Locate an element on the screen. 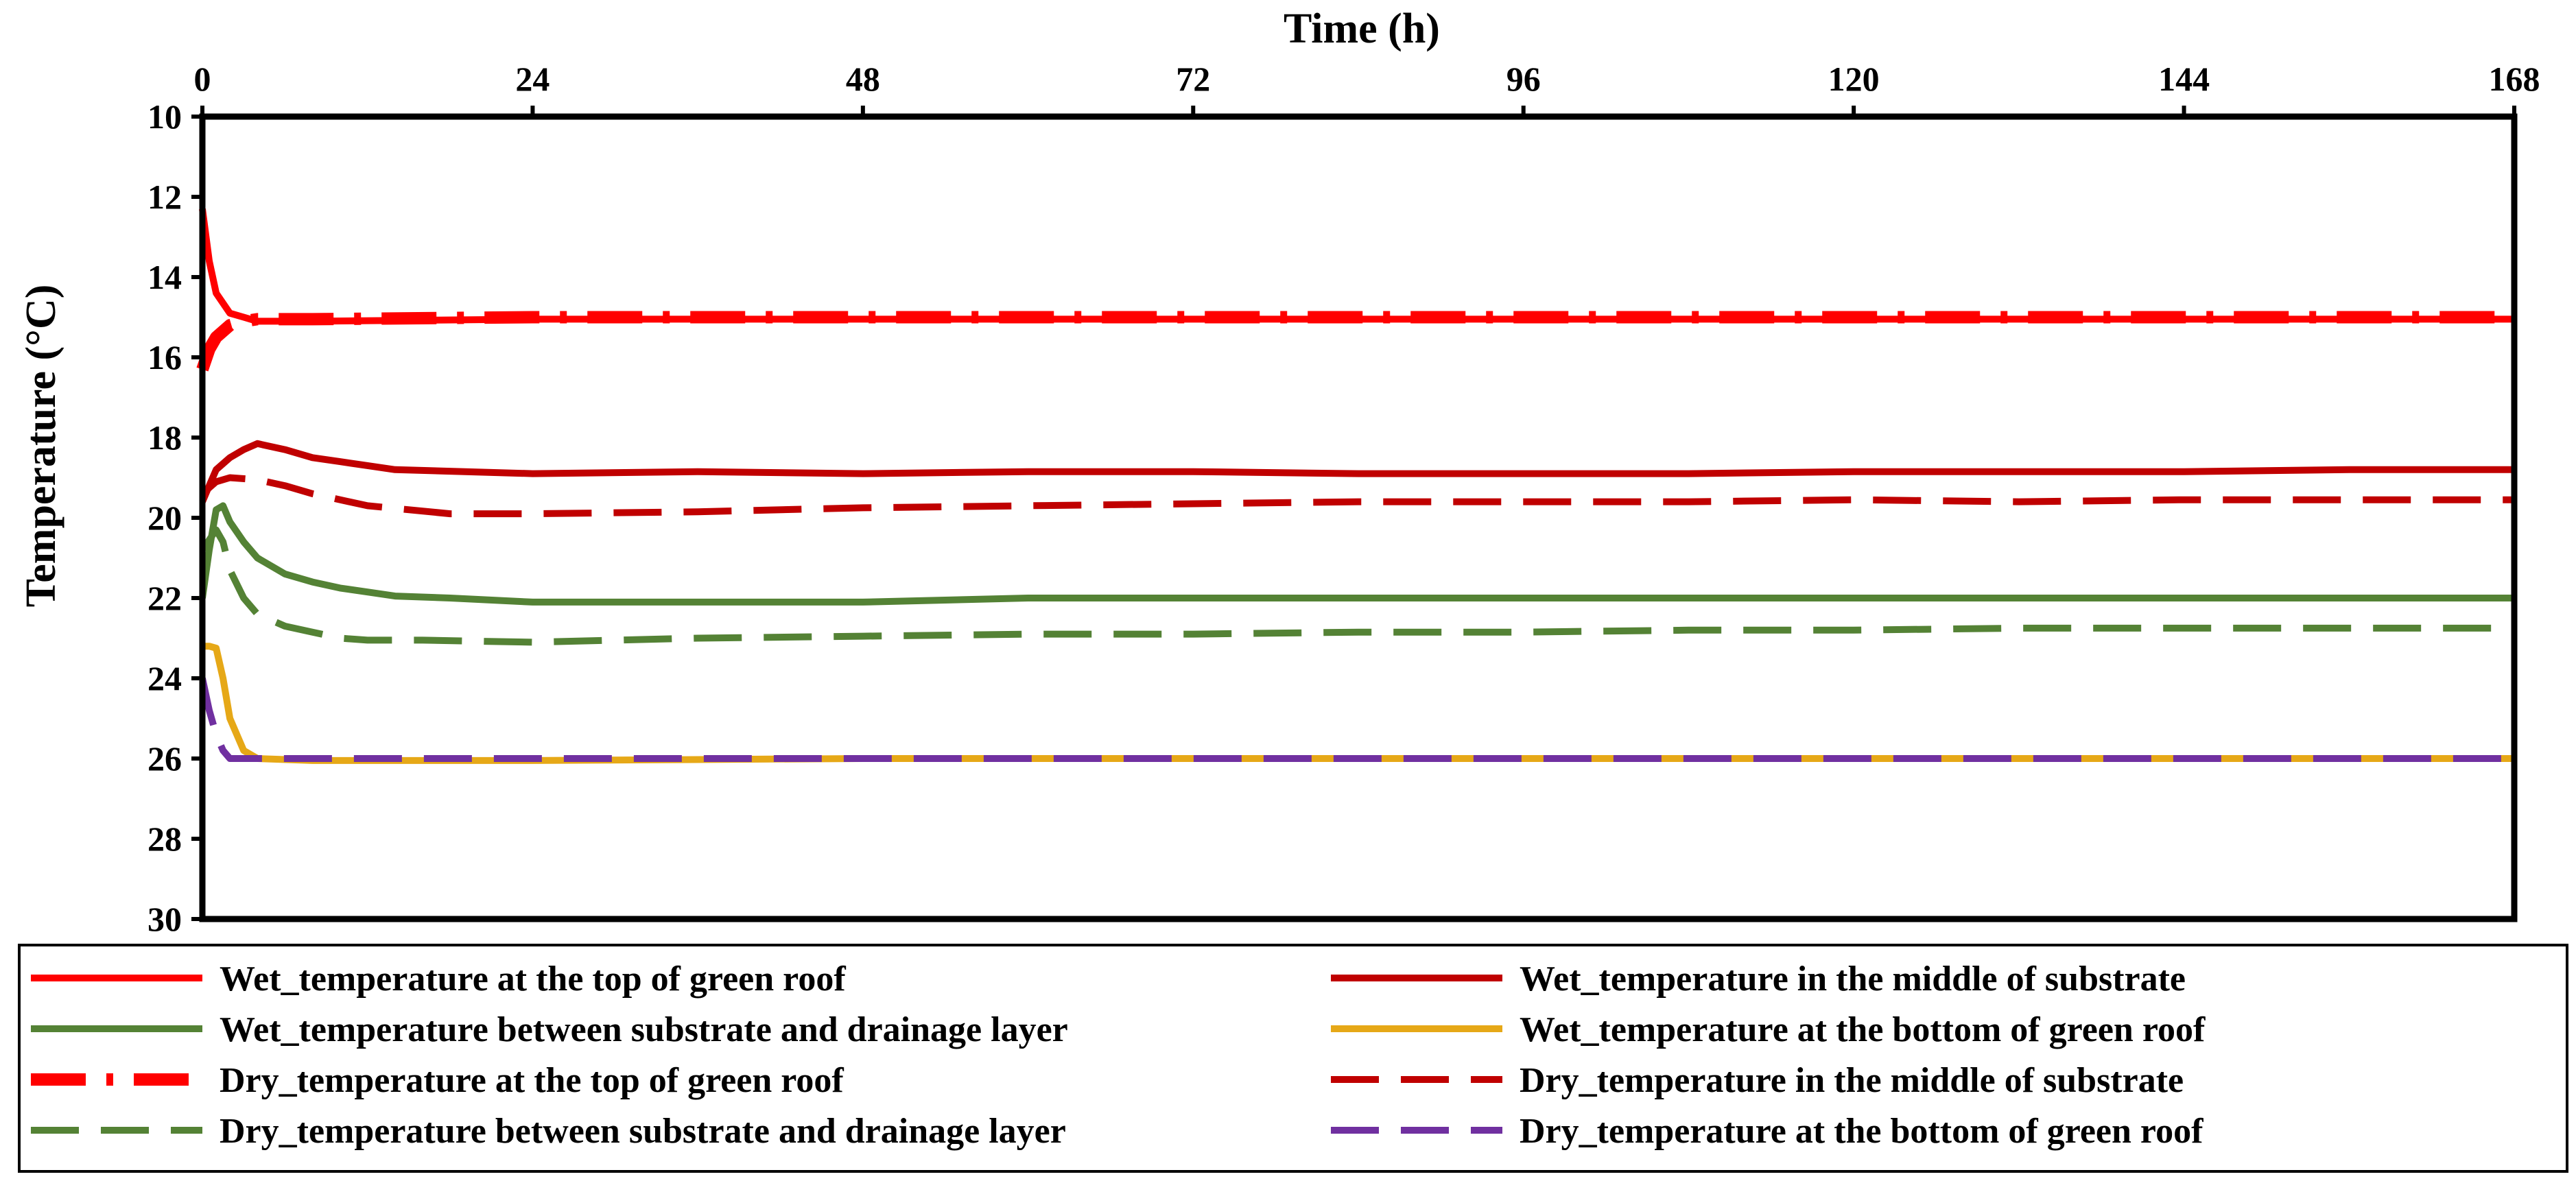 The height and width of the screenshot is (1181, 2576). y-tick-label: 22 is located at coordinates (164, 598).